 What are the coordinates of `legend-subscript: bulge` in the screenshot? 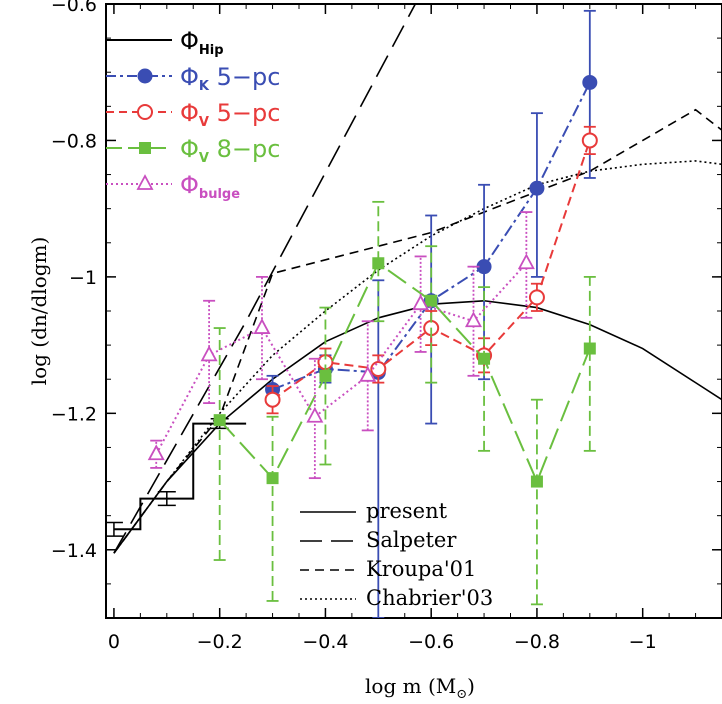 It's located at (219, 194).